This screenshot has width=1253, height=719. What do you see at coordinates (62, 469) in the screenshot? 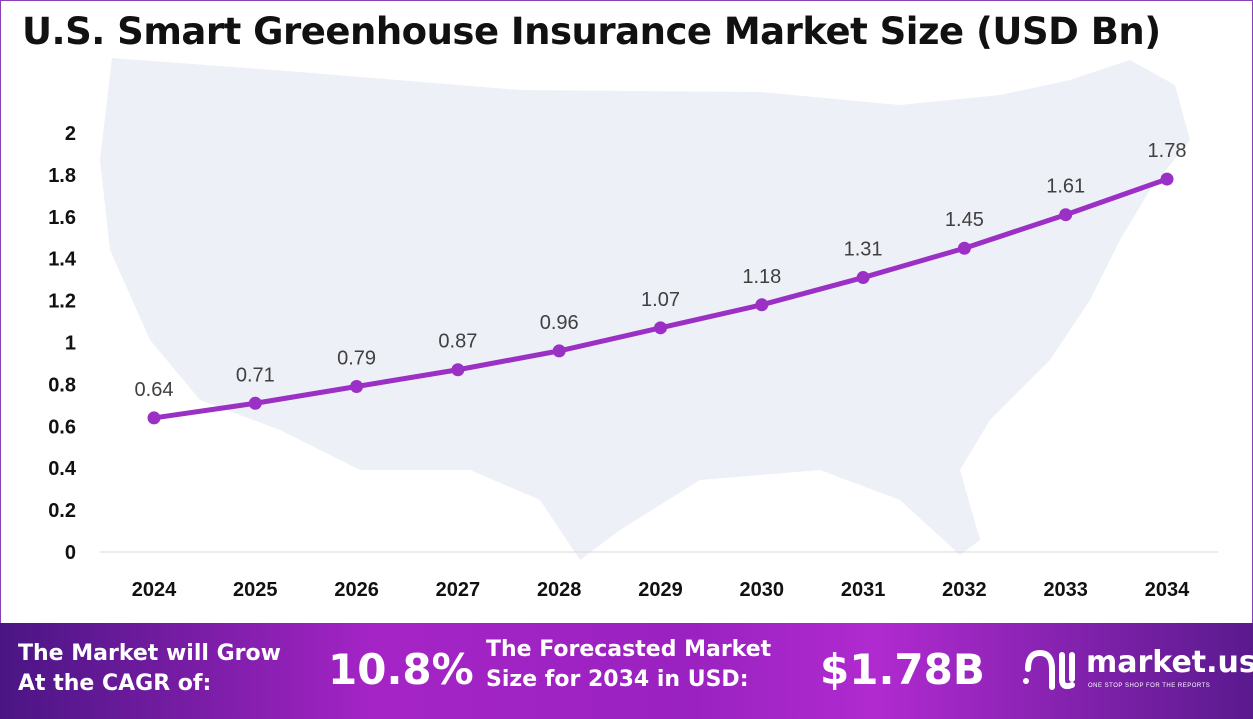
I see `y-tick-label: 0.4` at bounding box center [62, 469].